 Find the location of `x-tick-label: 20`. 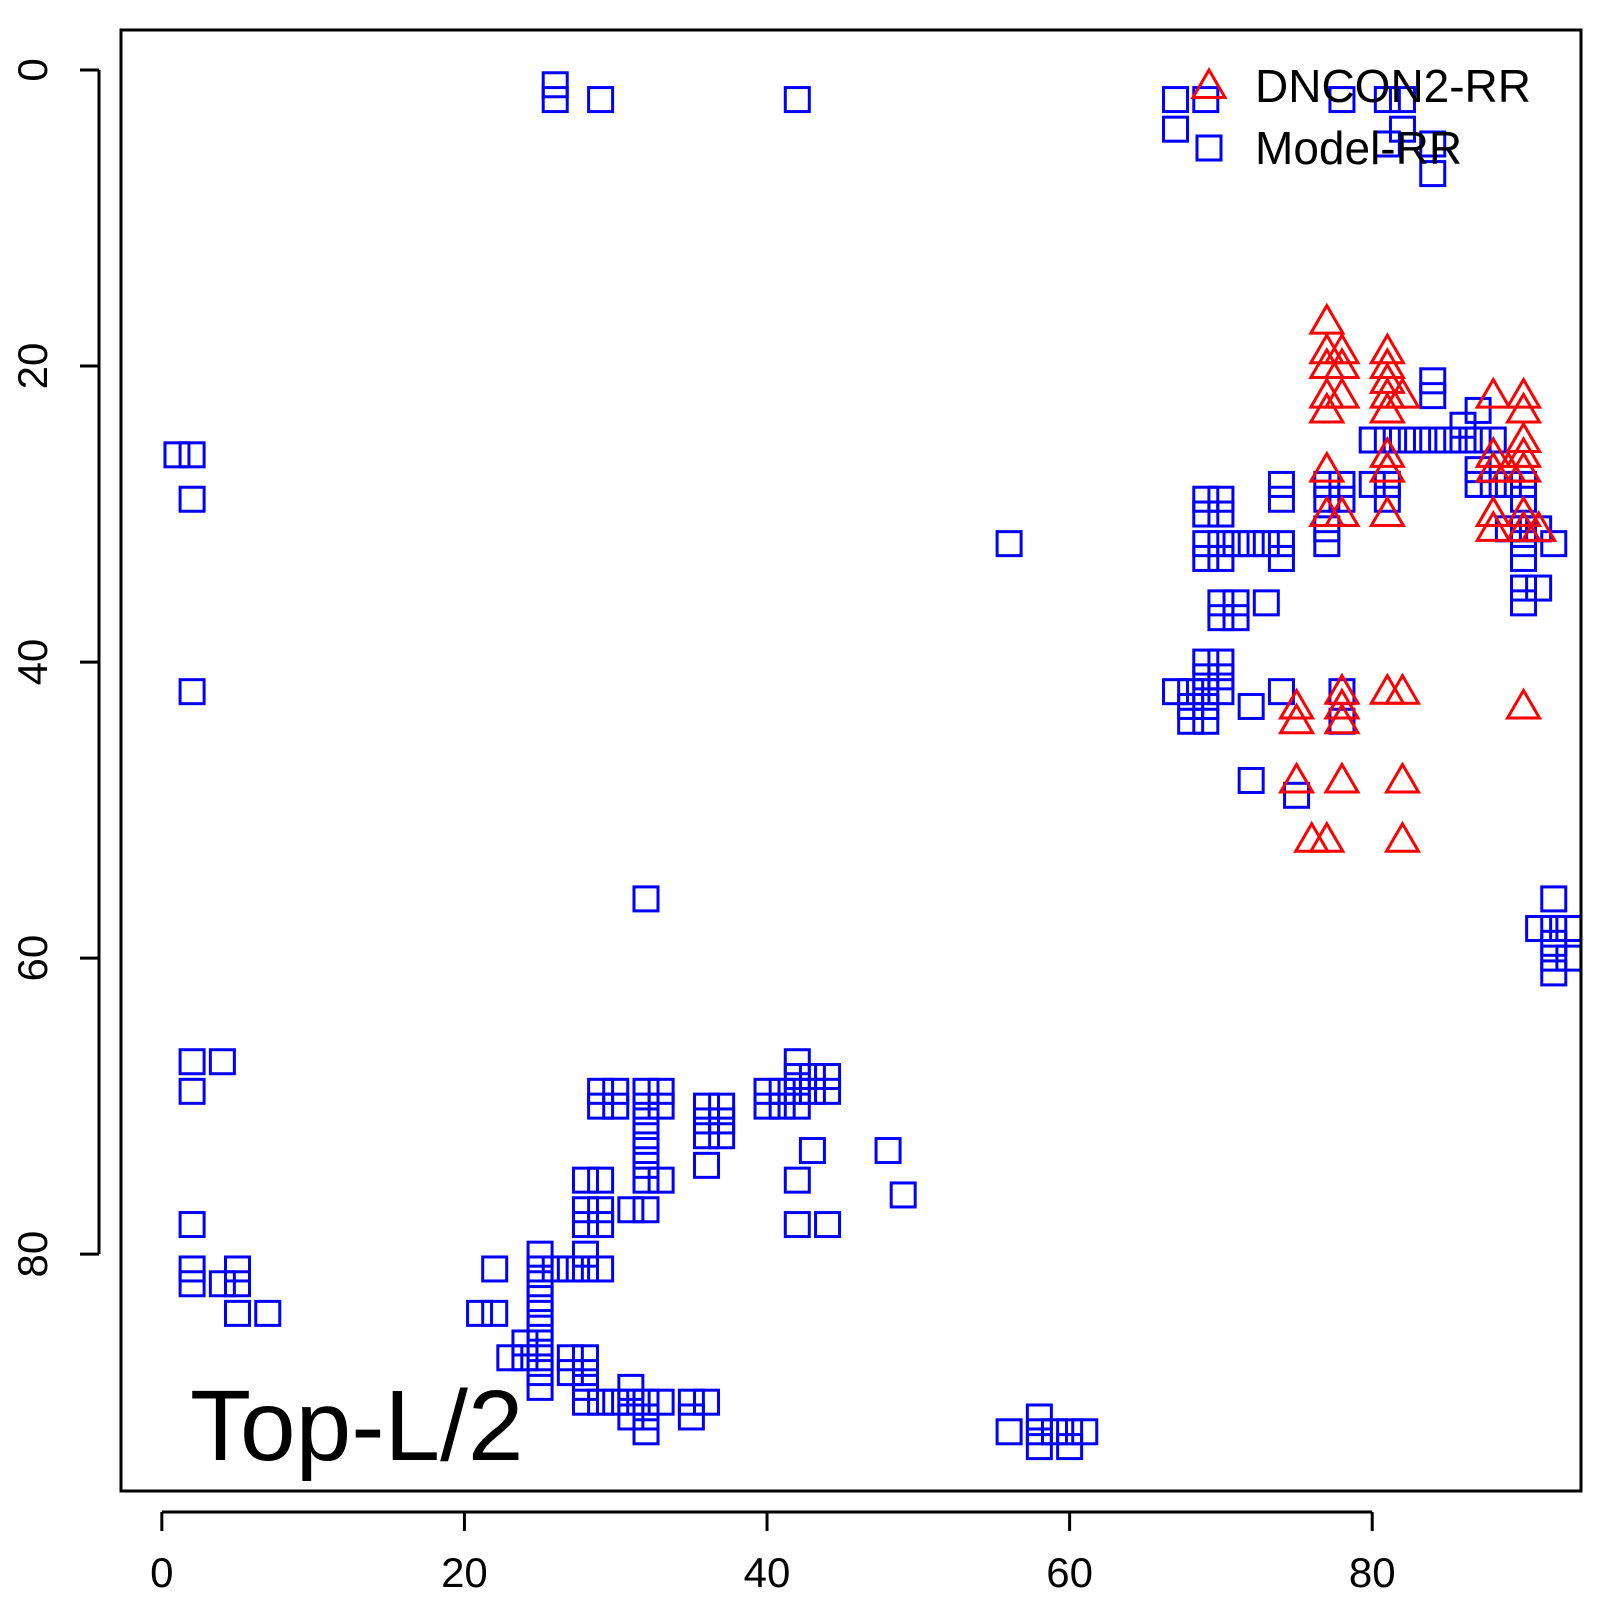

x-tick-label: 20 is located at coordinates (464, 1572).